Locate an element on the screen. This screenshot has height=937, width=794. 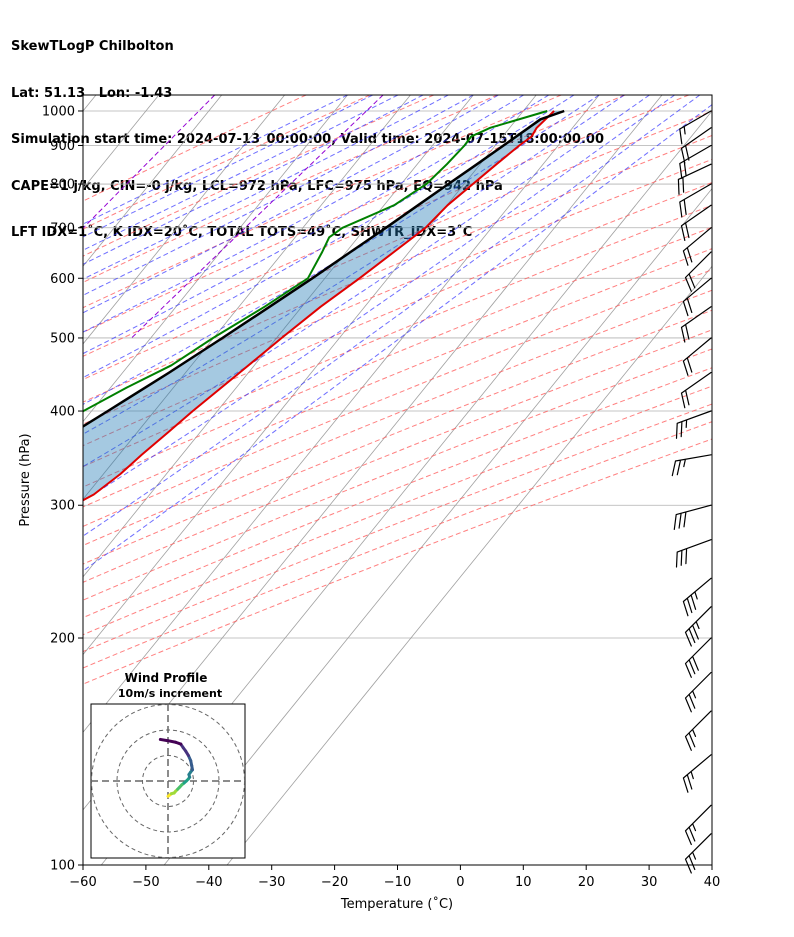
y-tick-label: 600 is located at coordinates (62, 279).